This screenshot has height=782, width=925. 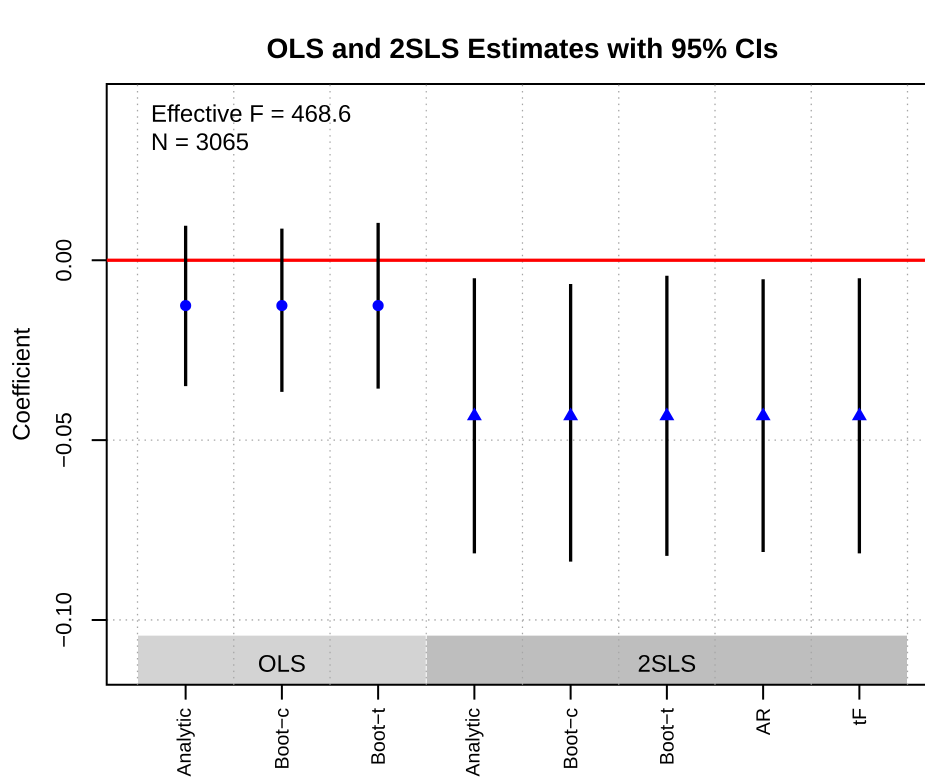 What do you see at coordinates (251, 113) in the screenshot?
I see `annotation: Effective F = 468.6` at bounding box center [251, 113].